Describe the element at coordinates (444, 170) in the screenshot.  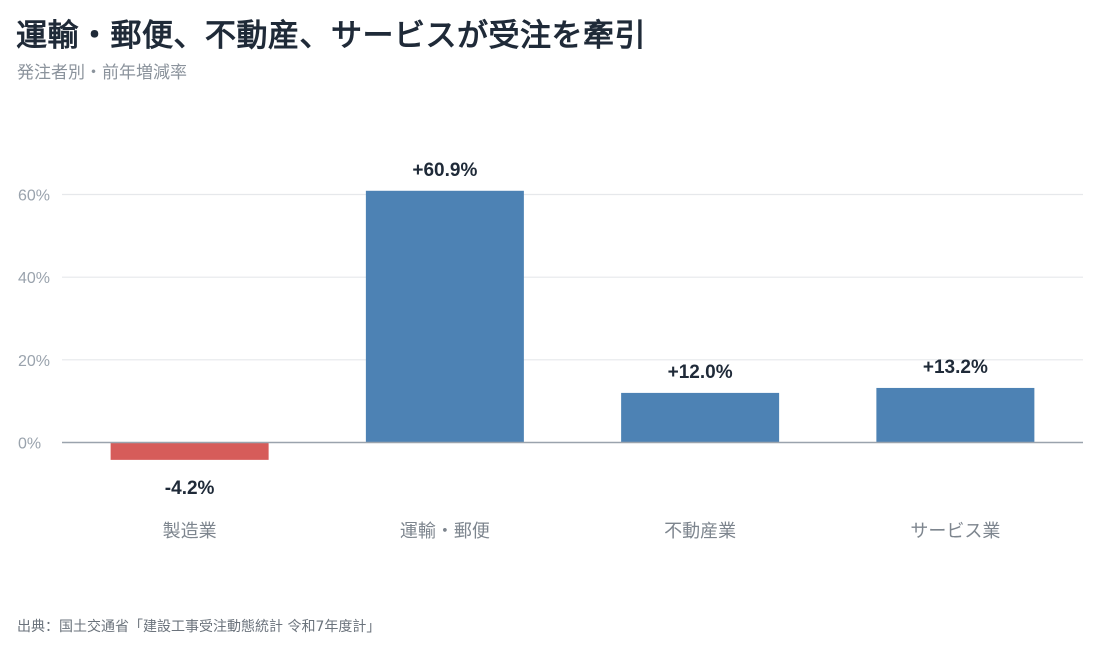
I see `data-label: +60.9%` at that location.